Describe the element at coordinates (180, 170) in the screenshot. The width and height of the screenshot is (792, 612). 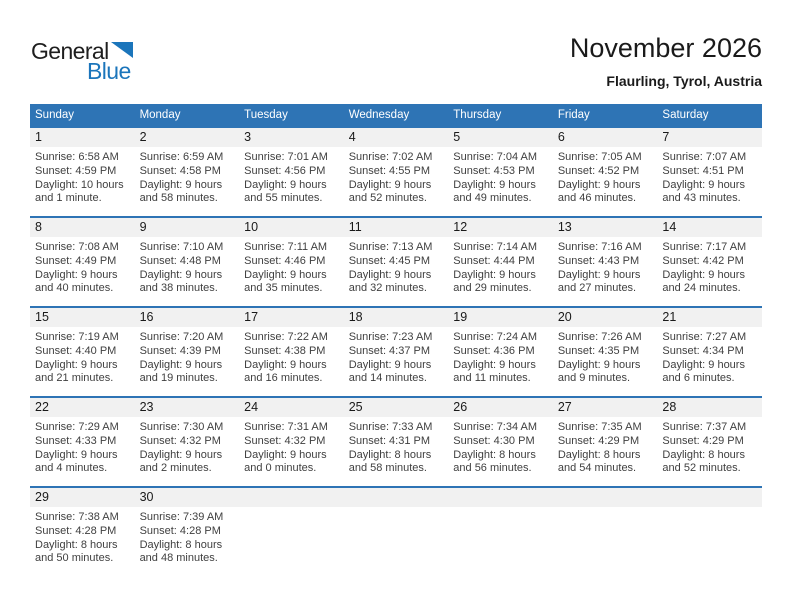
I see `sunset-text: Sunset: 4:58 PM` at that location.